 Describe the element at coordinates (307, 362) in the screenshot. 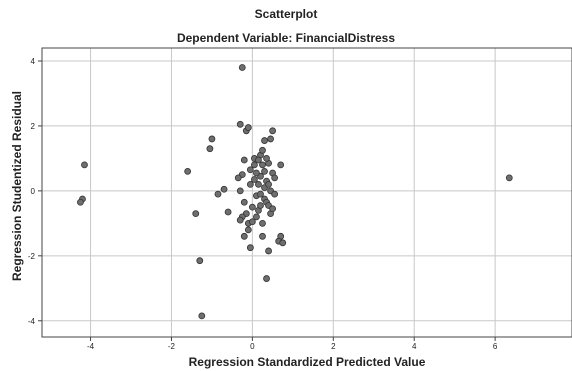

I see `x-axis-label: Regression Standardized Predicted Value` at that location.